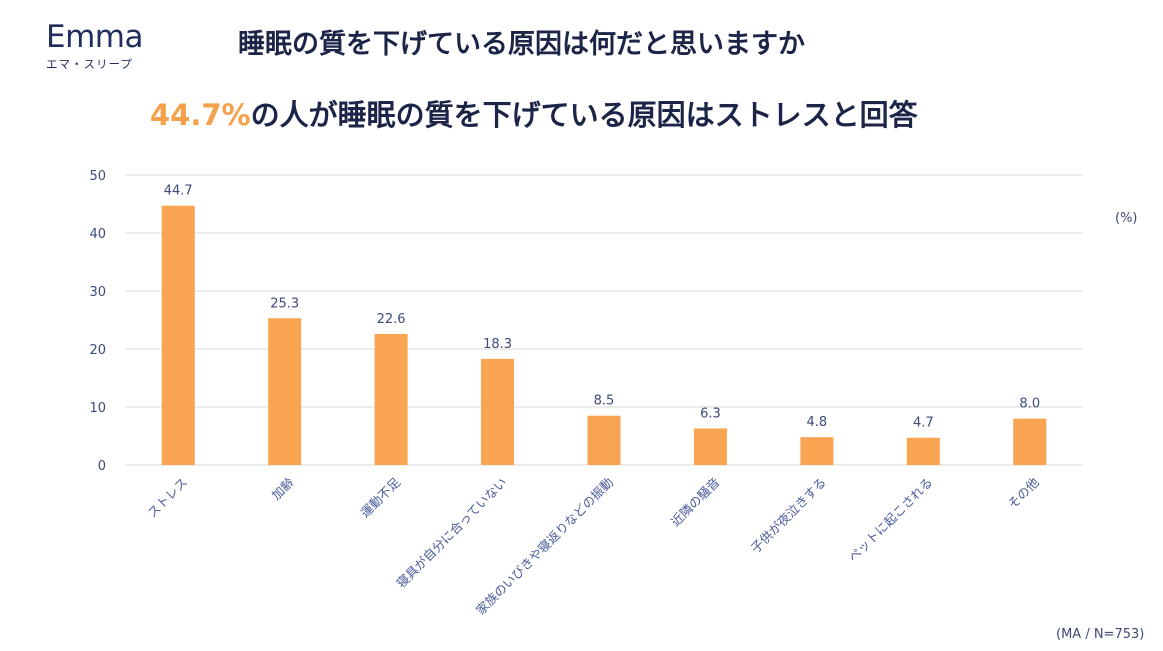  Describe the element at coordinates (284, 303) in the screenshot. I see `data-label: 25.3` at that location.